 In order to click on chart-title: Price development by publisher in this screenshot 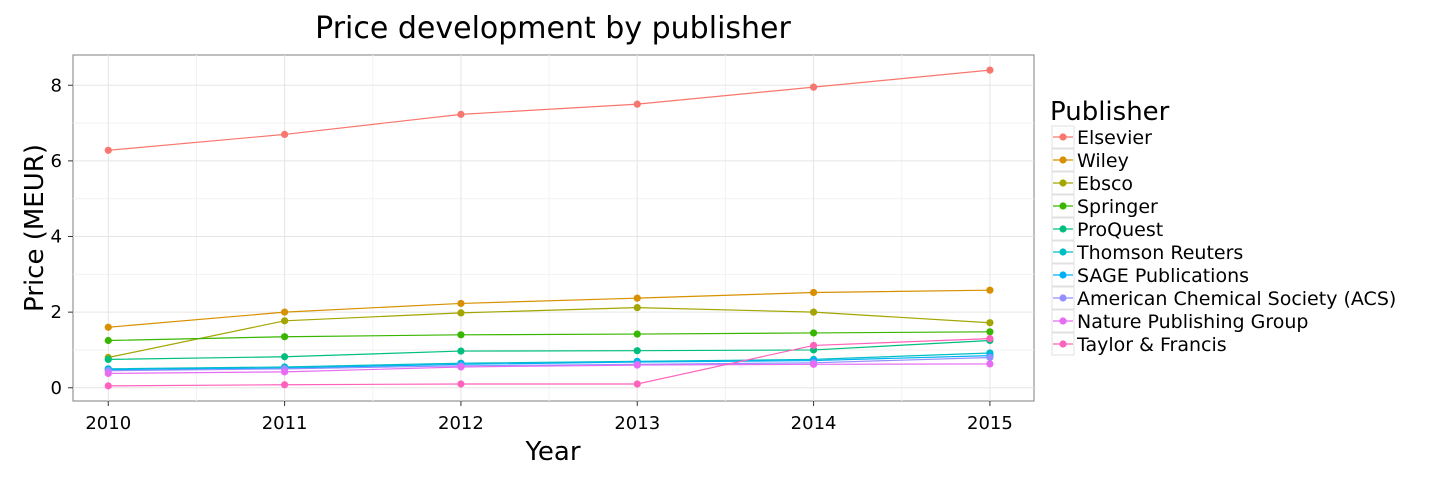, I will do `click(553, 28)`.